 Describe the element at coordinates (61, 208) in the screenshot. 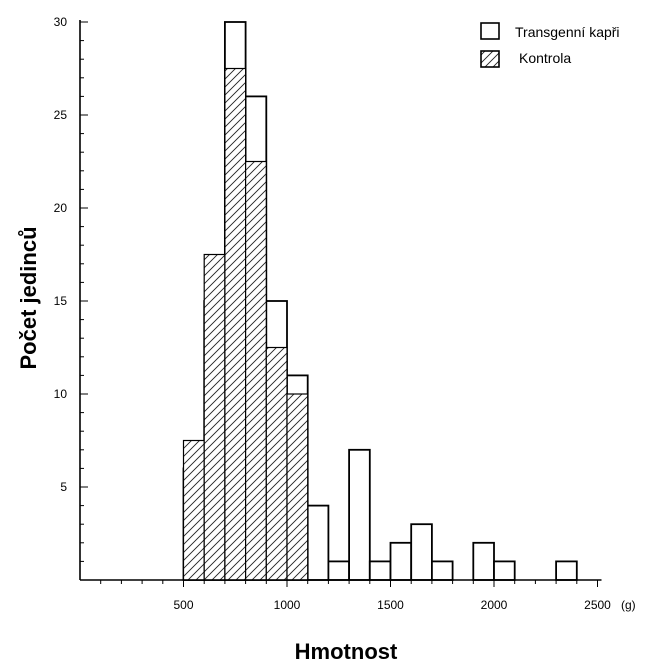

I see `y-tick-label: 20` at that location.